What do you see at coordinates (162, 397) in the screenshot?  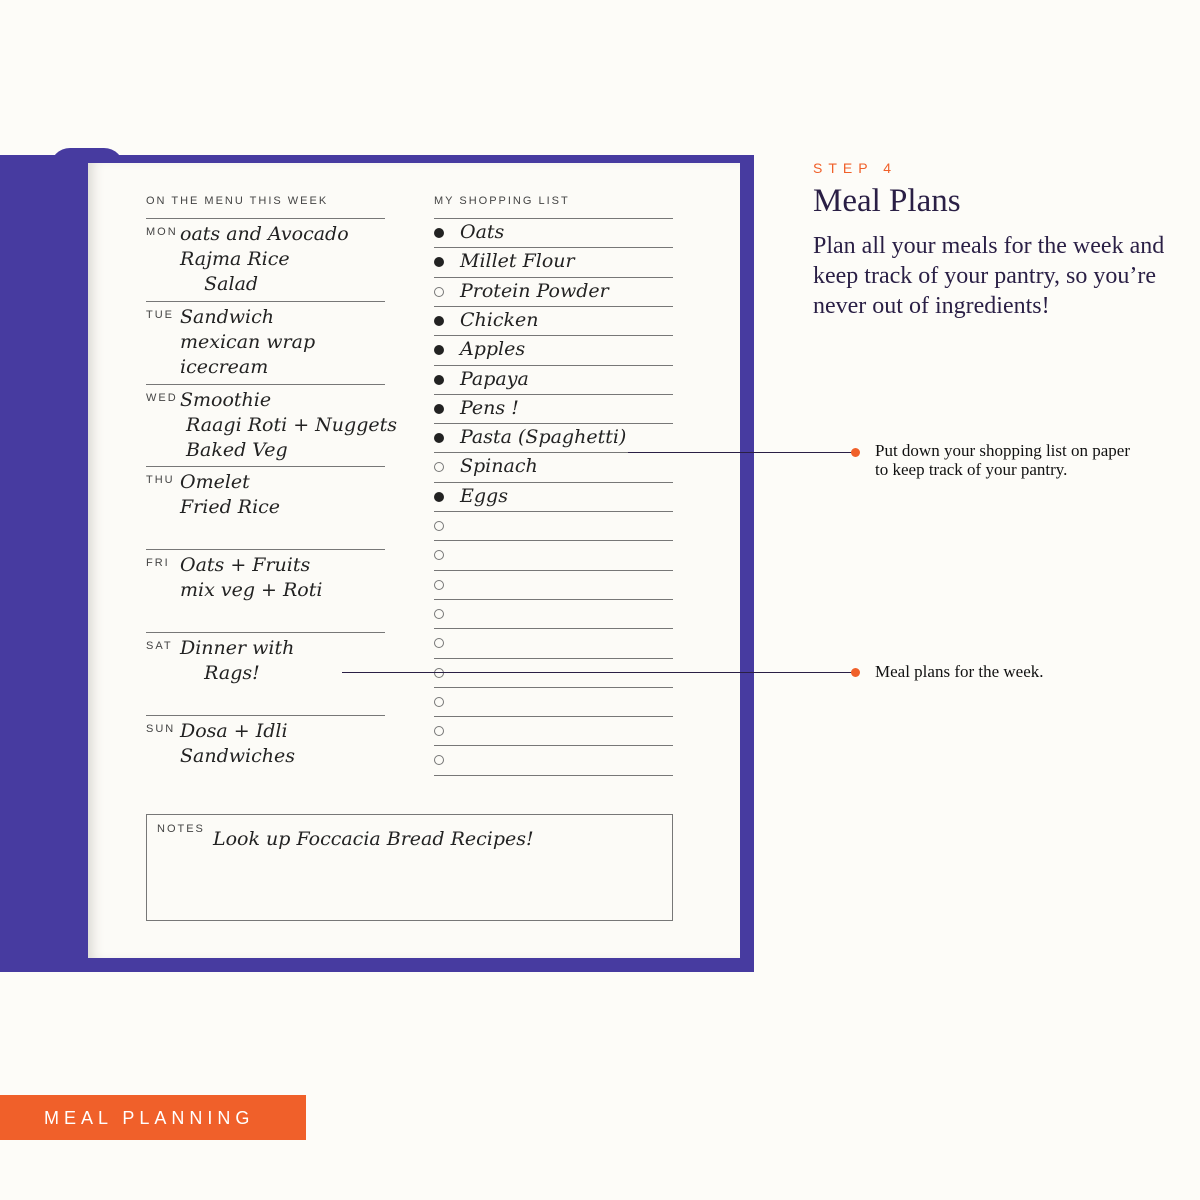 I see `day-label: WED` at bounding box center [162, 397].